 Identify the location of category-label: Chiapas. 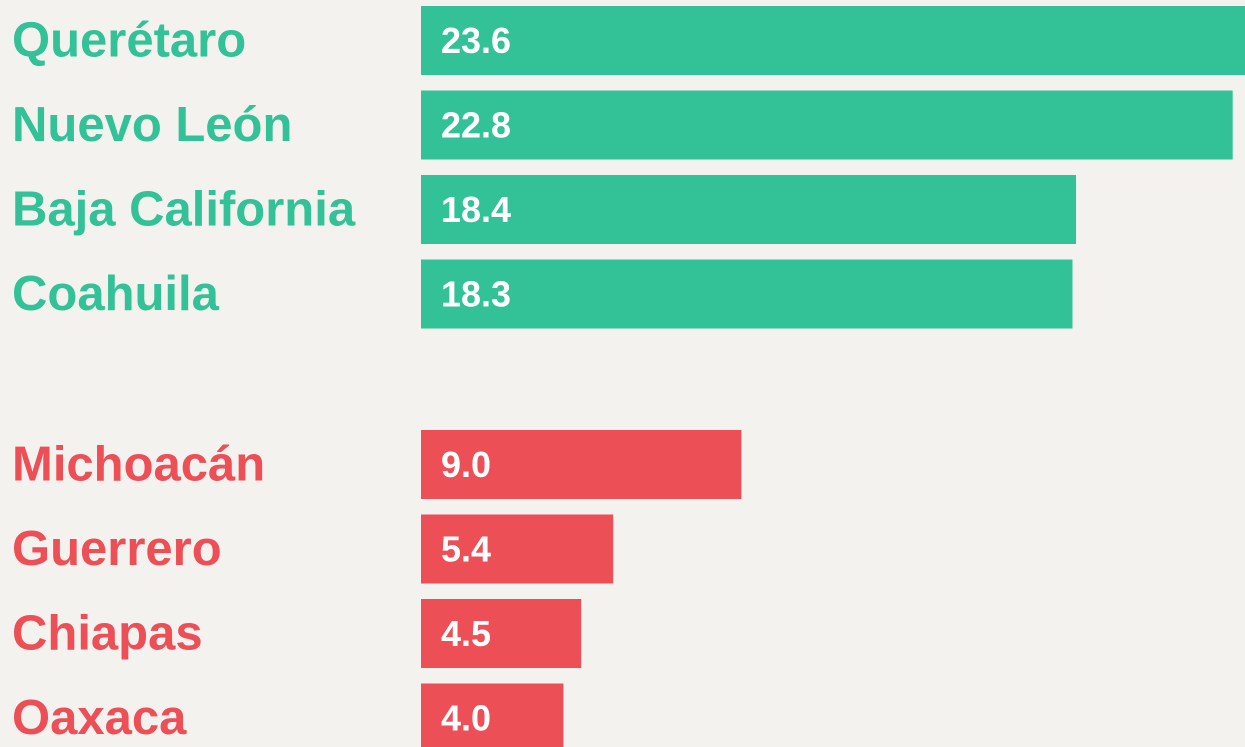
(107, 634).